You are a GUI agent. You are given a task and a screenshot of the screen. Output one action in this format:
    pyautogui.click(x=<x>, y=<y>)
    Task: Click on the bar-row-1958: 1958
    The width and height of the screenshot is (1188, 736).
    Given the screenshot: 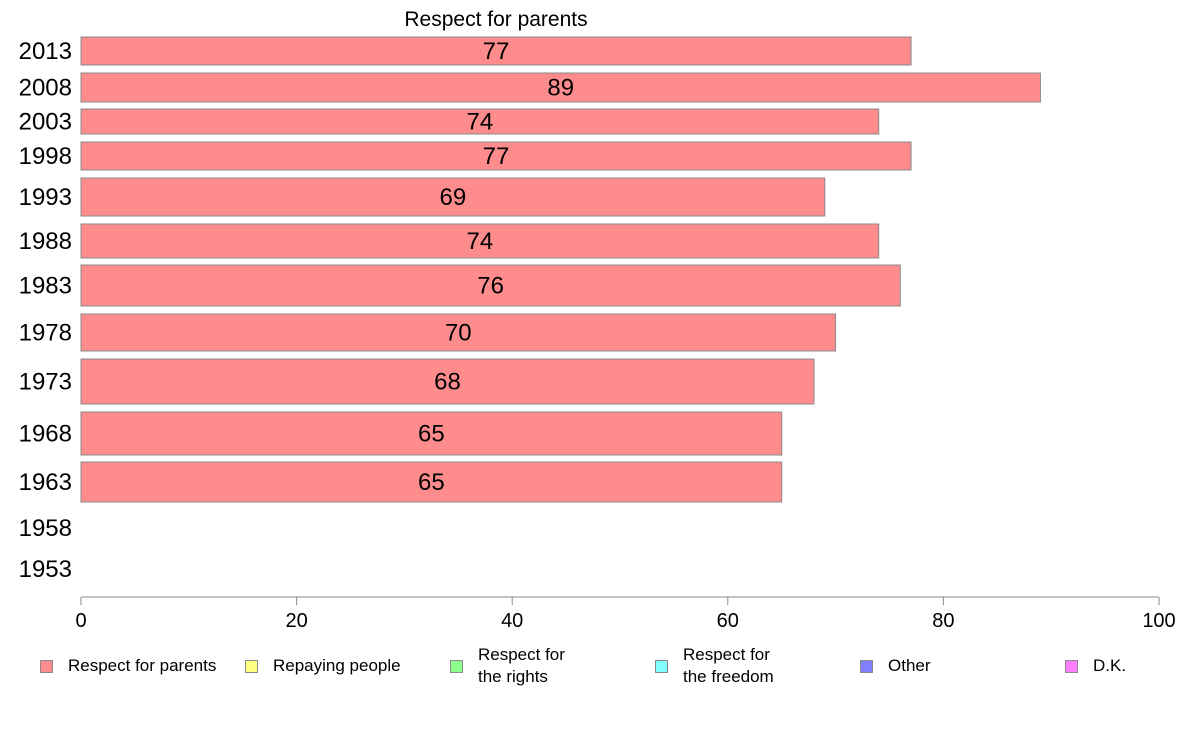 What is the action you would take?
    pyautogui.click(x=45, y=528)
    